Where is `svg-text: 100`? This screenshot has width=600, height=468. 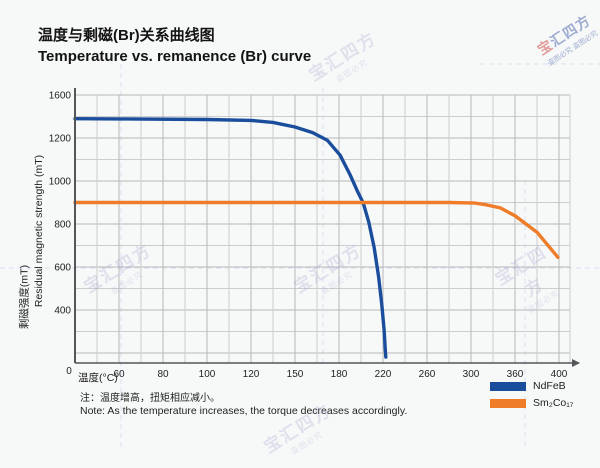 svg-text: 100 is located at coordinates (207, 374).